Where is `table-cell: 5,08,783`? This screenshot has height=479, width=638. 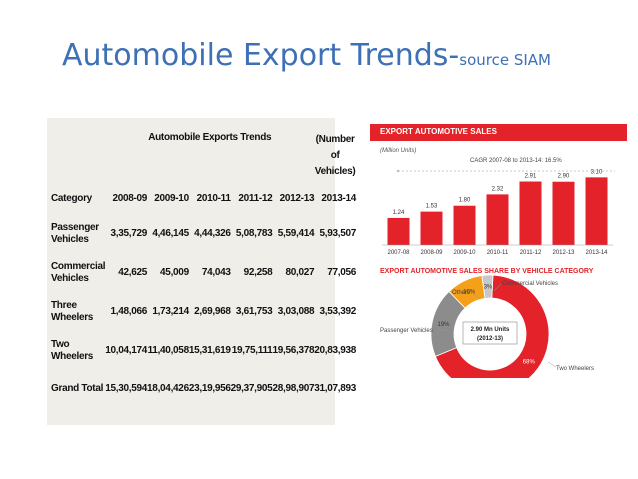 table-cell: 5,08,783 is located at coordinates (254, 233).